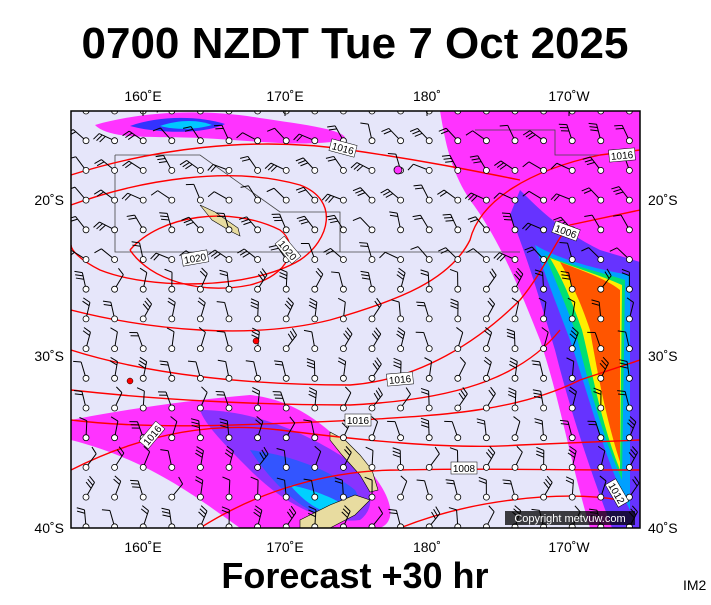 This screenshot has height=605, width=711. I want to click on lat-label: 30˚S, so click(663, 356).